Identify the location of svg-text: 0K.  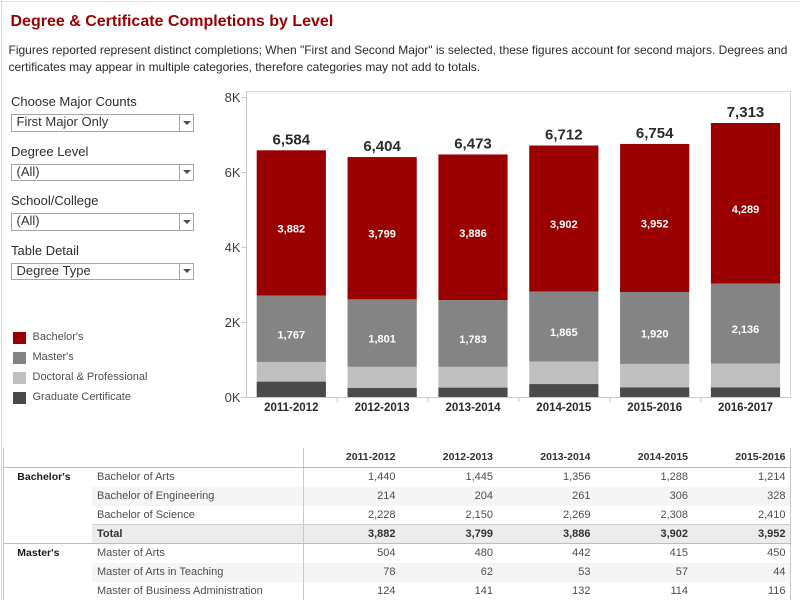
(233, 397).